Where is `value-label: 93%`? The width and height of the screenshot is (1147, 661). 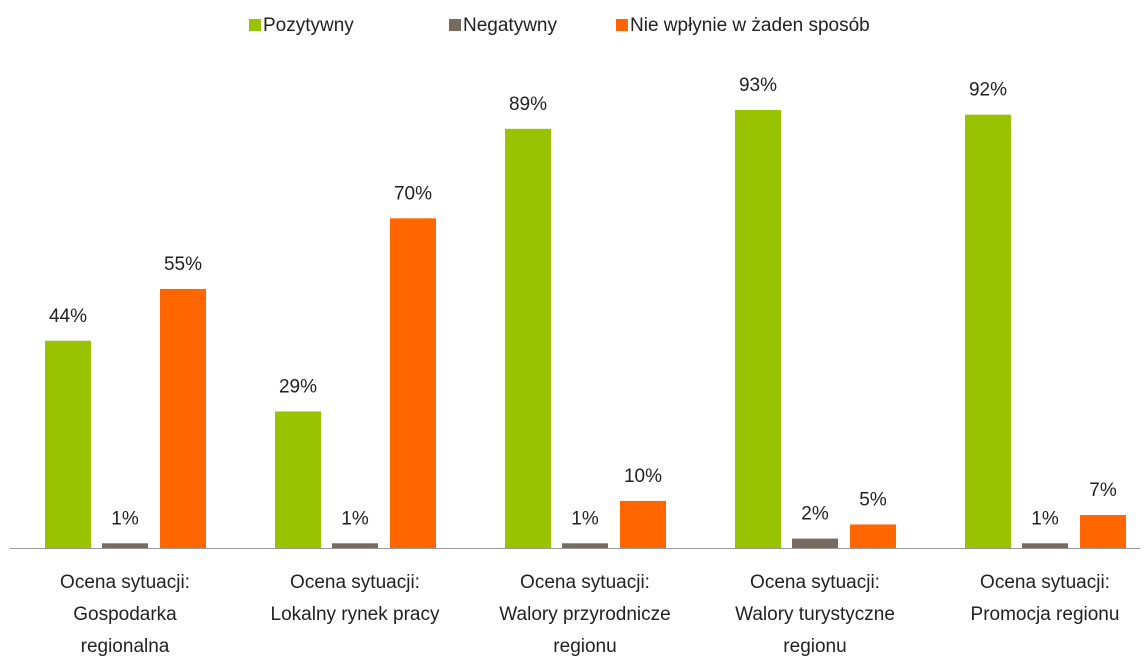
value-label: 93% is located at coordinates (758, 85).